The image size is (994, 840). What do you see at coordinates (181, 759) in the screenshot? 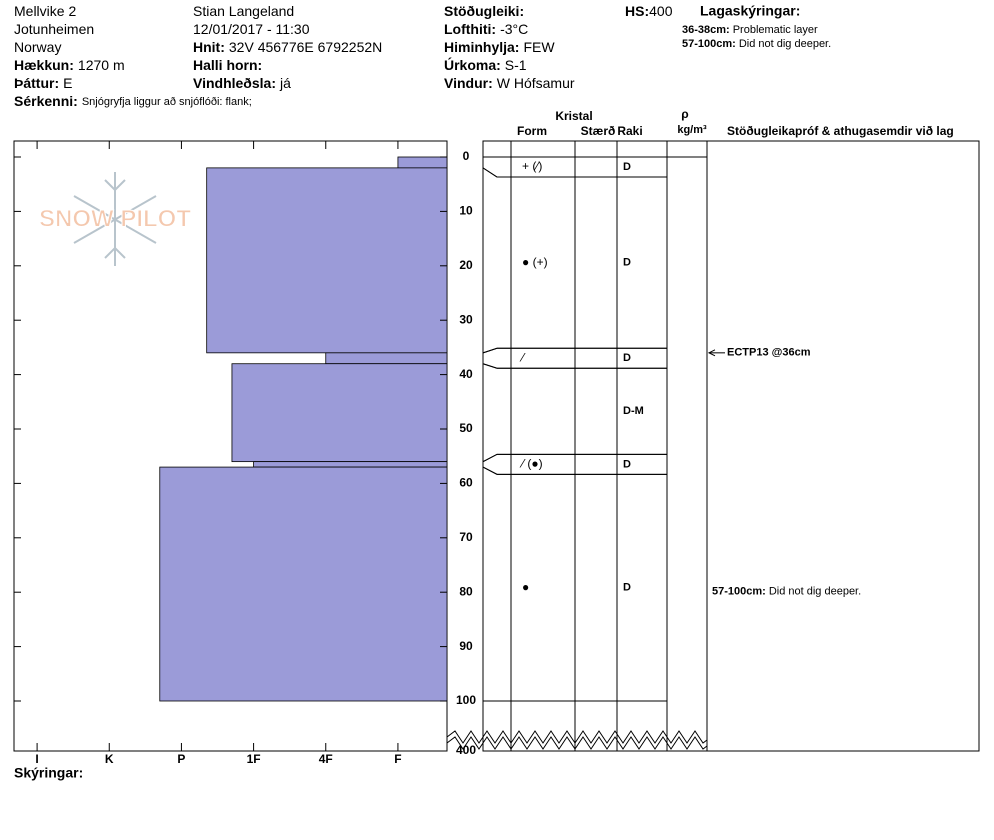
I see `hardness-tick-label: P` at bounding box center [181, 759].